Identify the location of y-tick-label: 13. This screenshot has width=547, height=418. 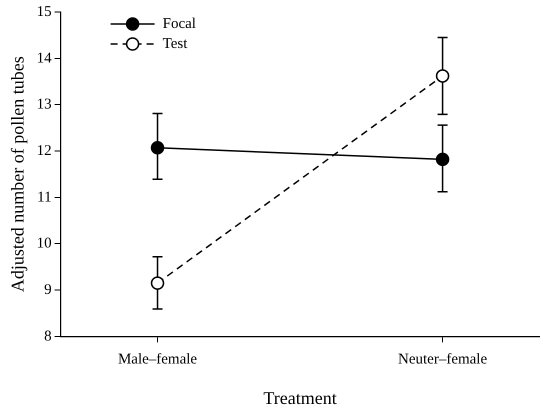
(44, 104).